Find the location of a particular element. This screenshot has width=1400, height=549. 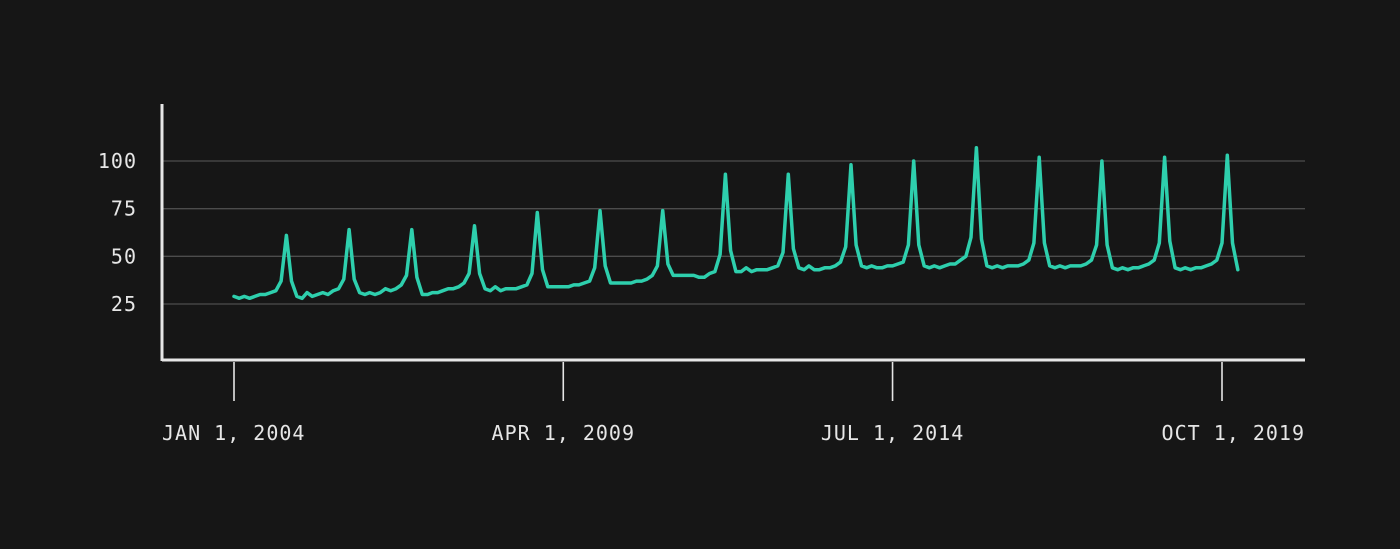

x-tick-label: OCT 1, 2019 is located at coordinates (1233, 433).